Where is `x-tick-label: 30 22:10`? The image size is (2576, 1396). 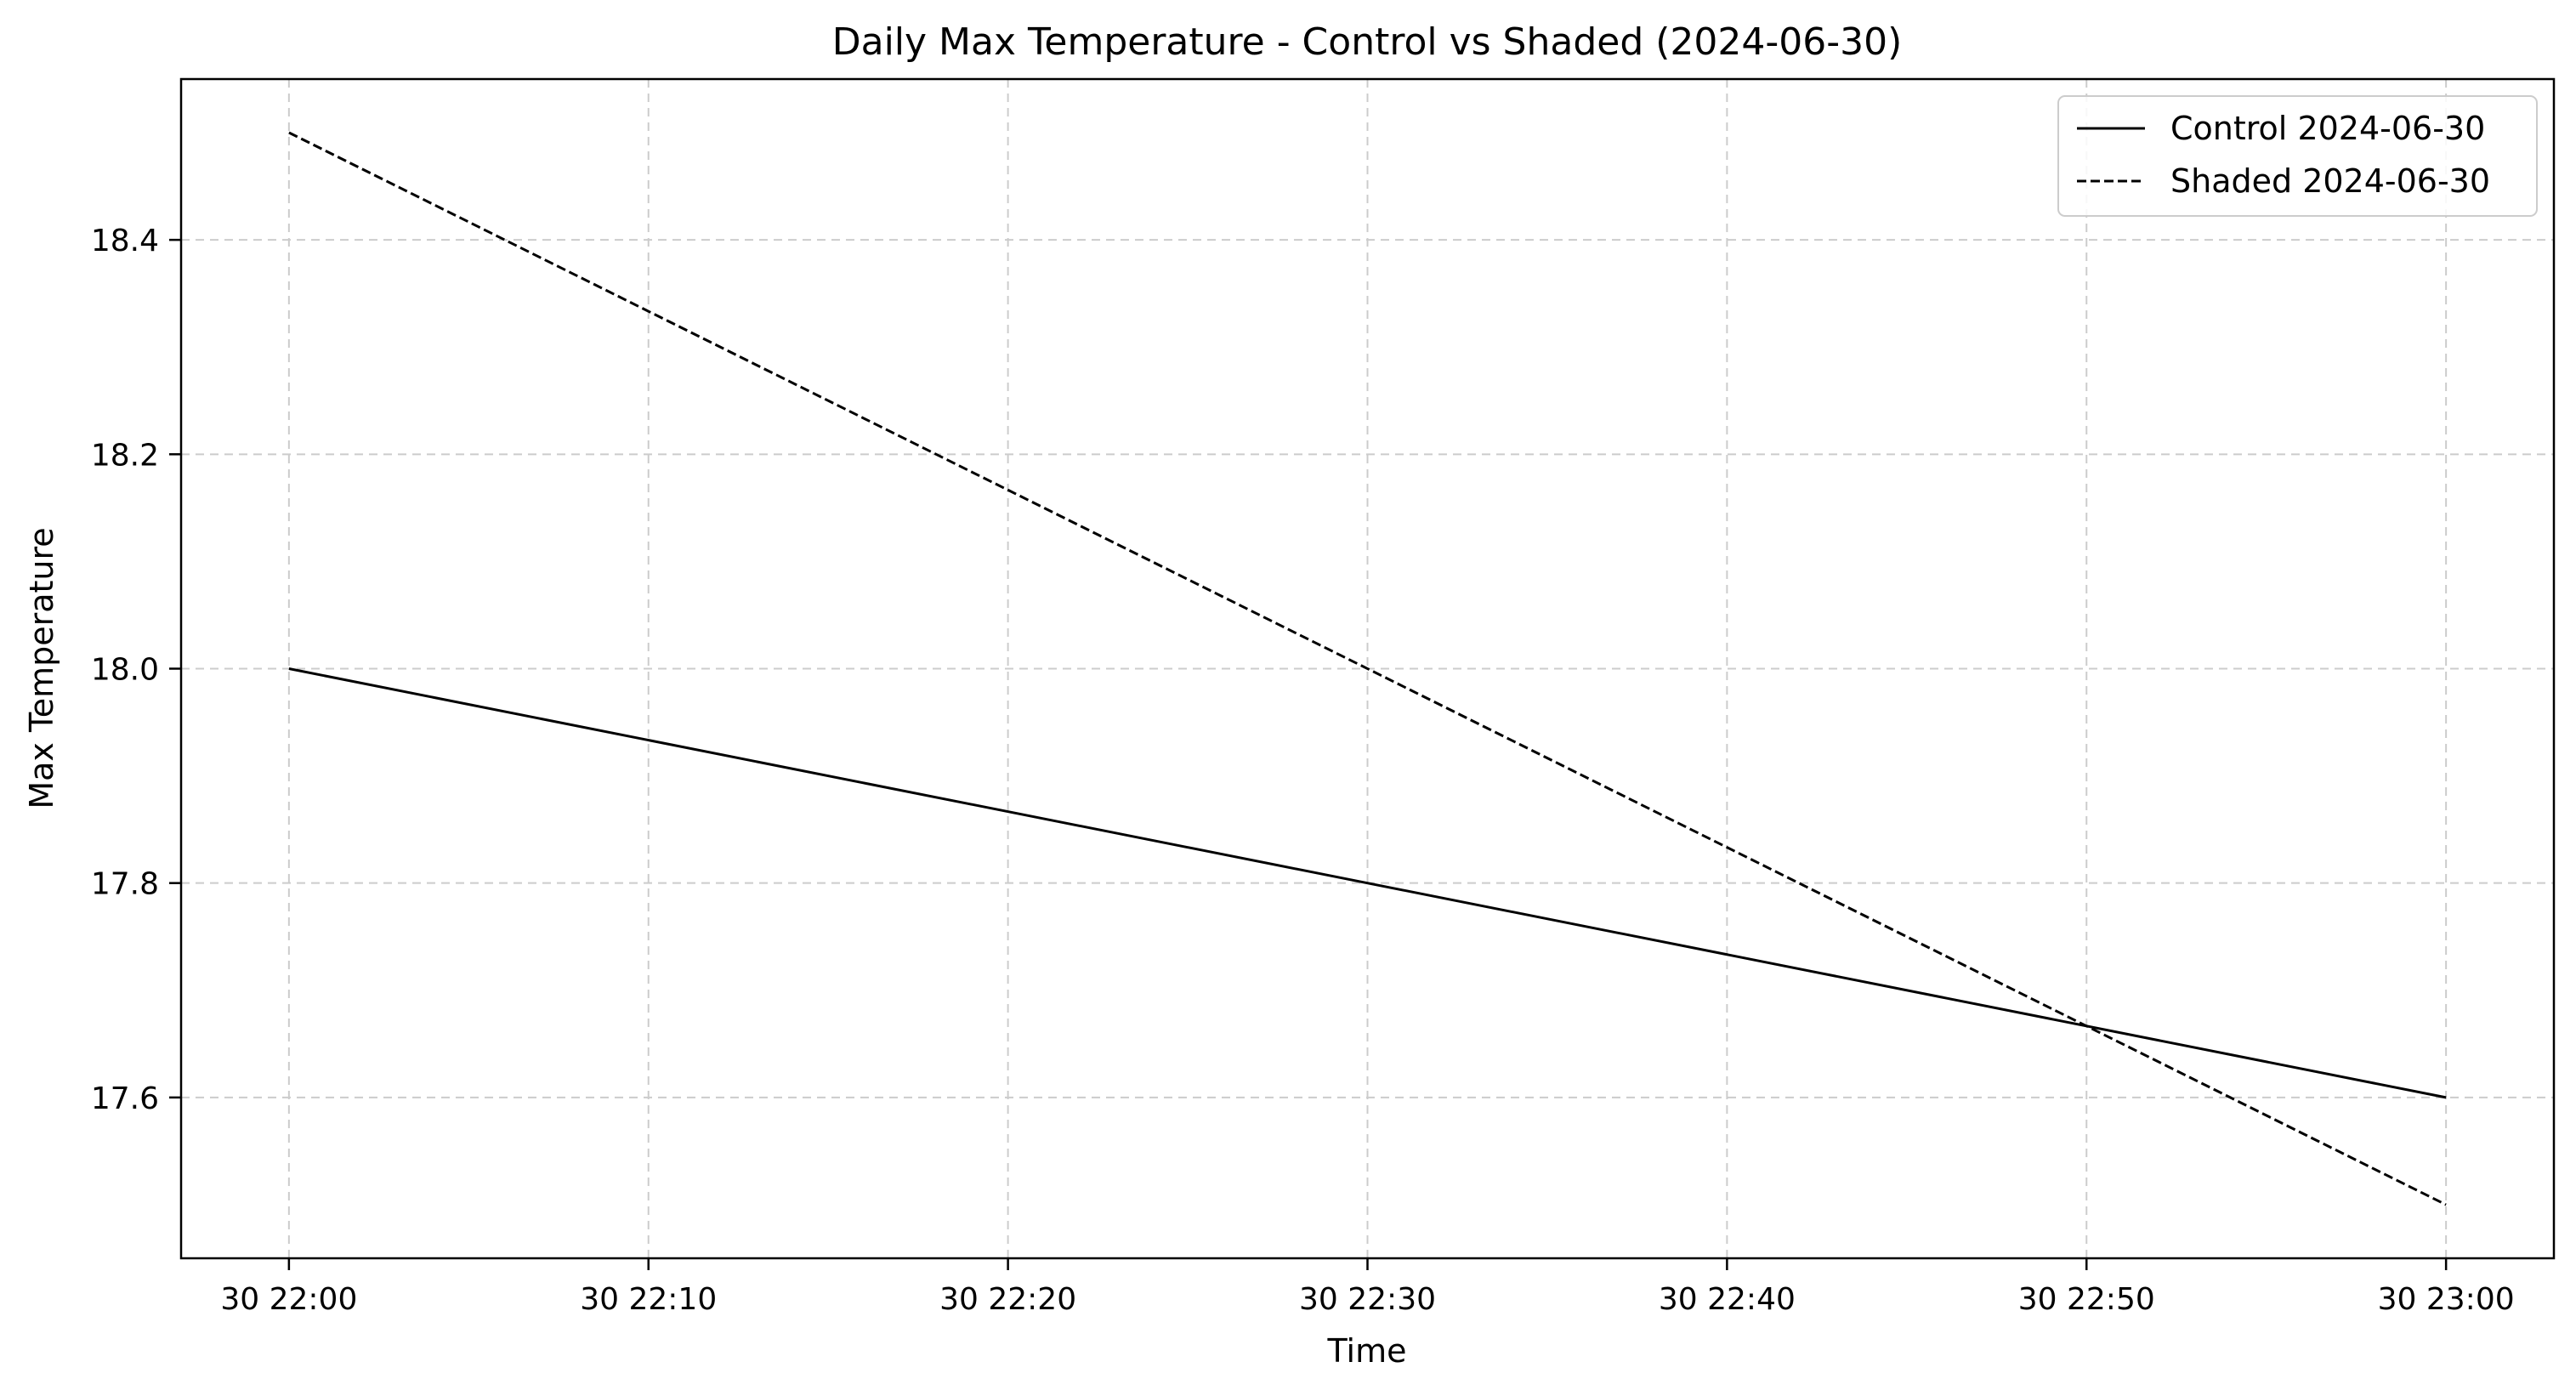 x-tick-label: 30 22:10 is located at coordinates (649, 1299).